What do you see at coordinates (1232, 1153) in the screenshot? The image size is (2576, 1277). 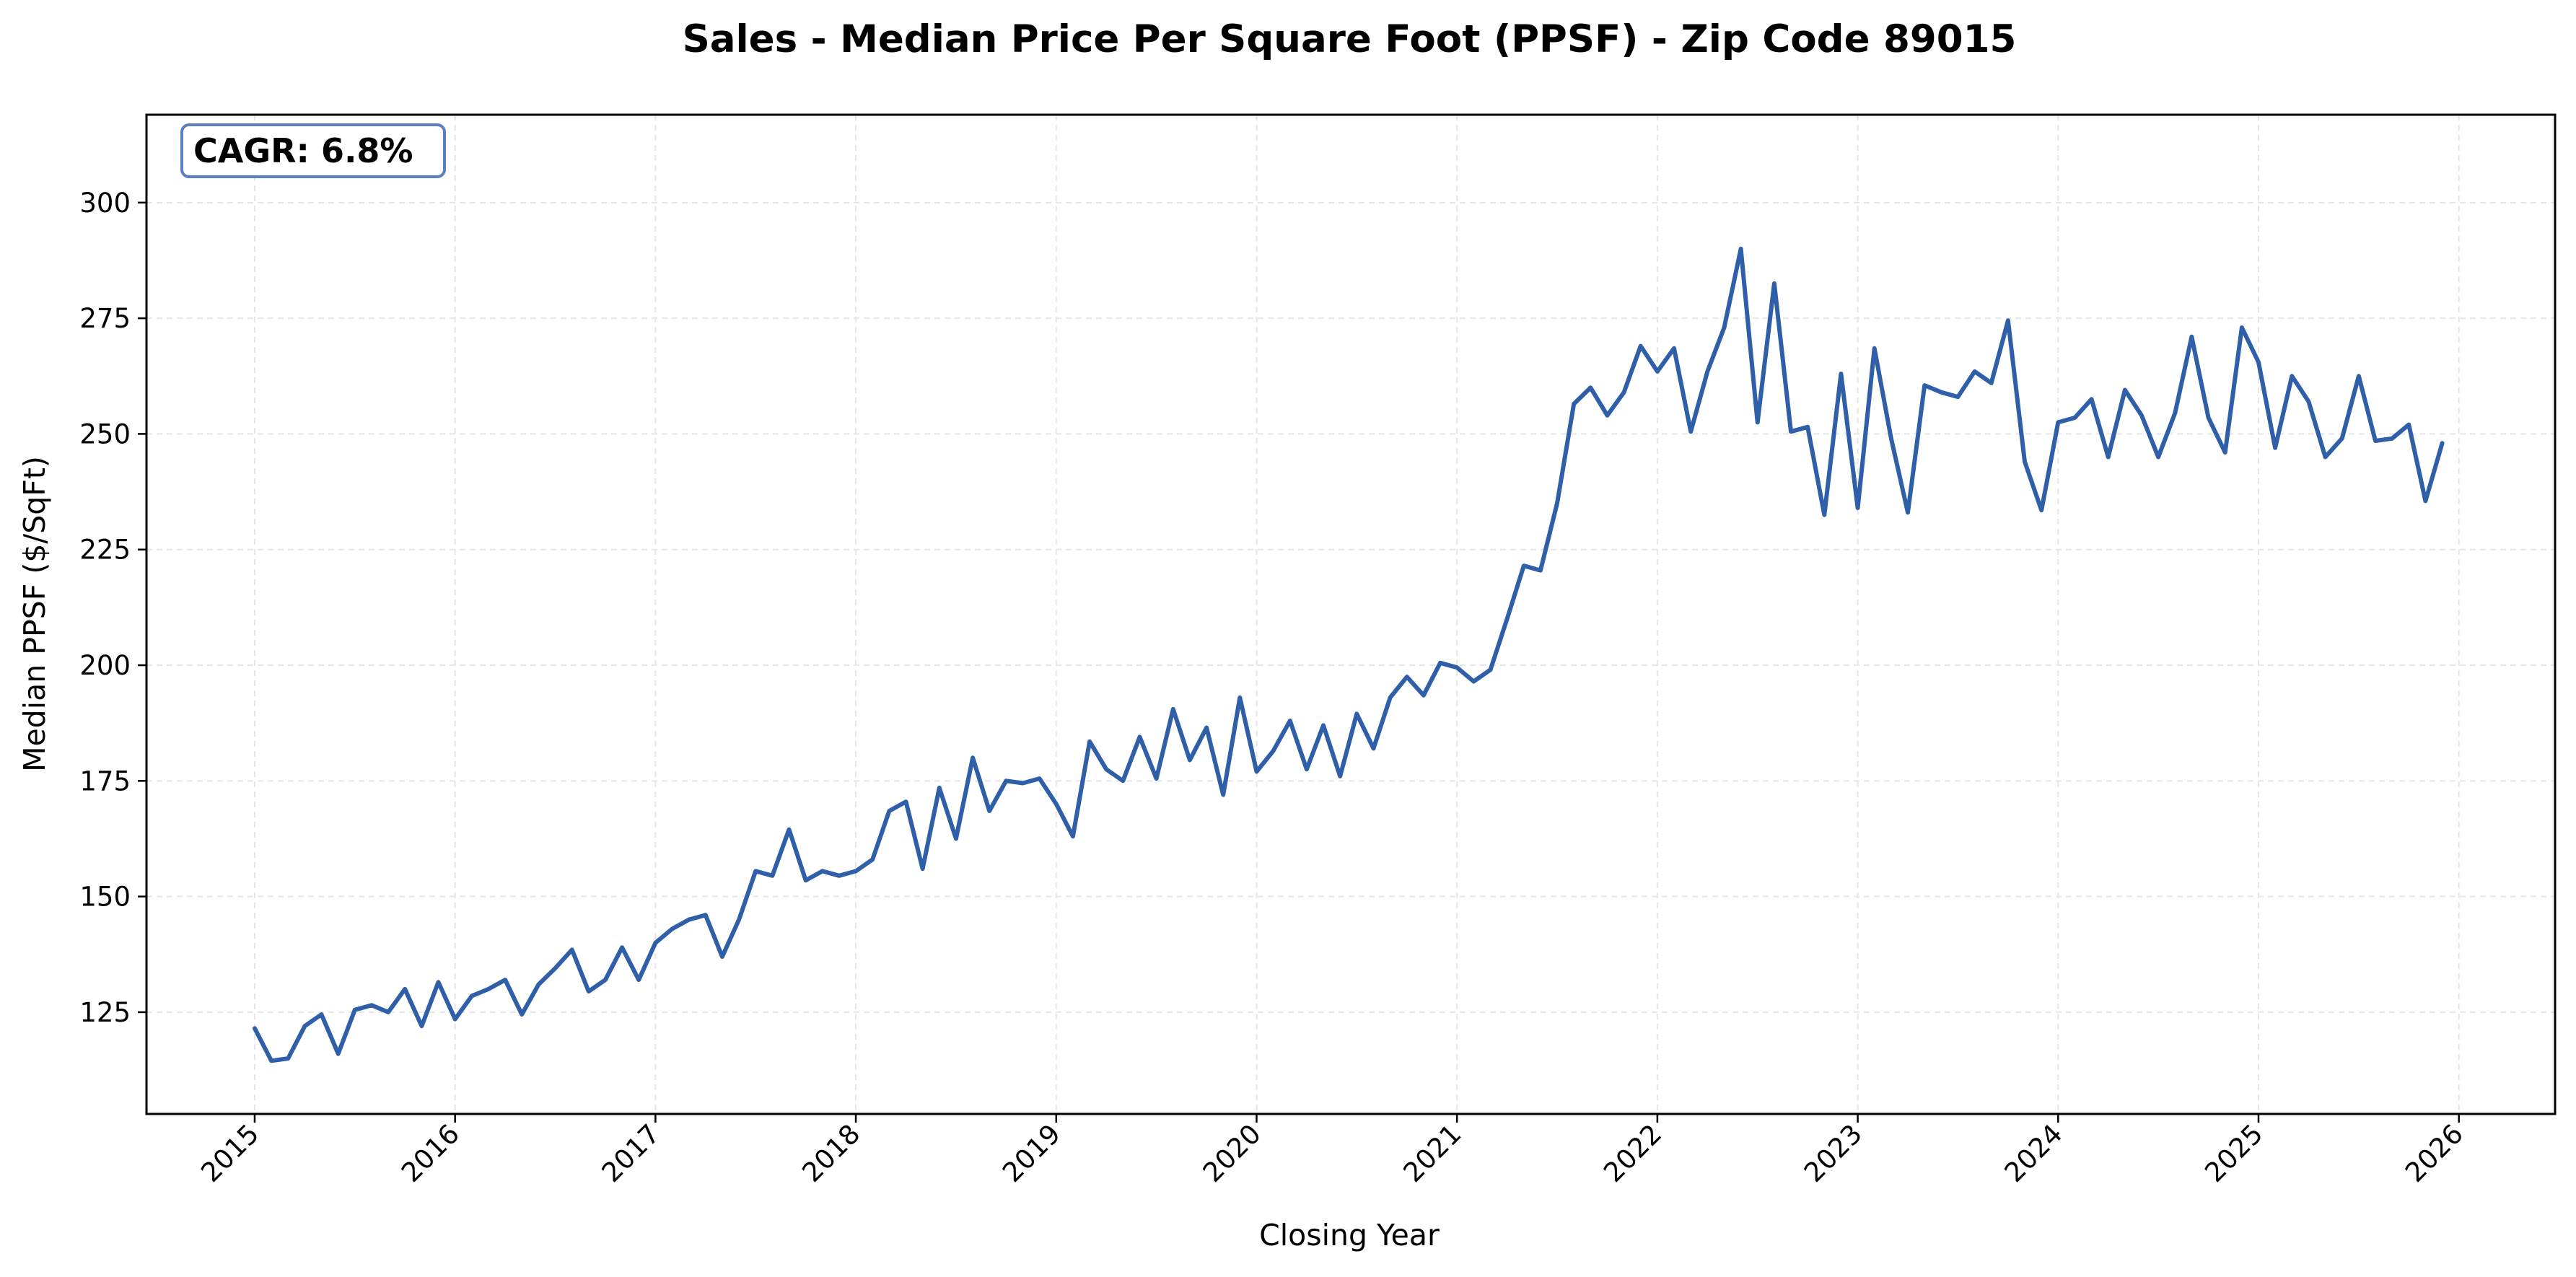 I see `x-tick-label: 2020` at bounding box center [1232, 1153].